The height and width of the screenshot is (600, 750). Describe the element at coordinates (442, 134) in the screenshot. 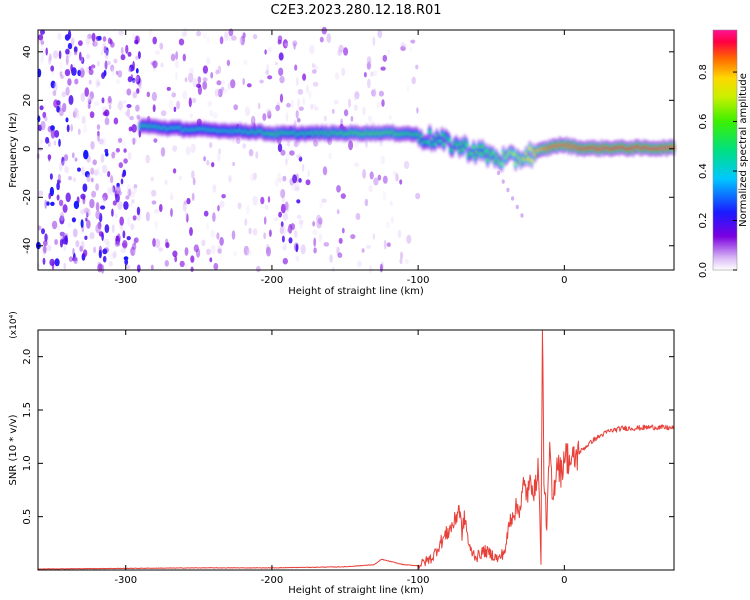

I see `ridge-core` at that location.